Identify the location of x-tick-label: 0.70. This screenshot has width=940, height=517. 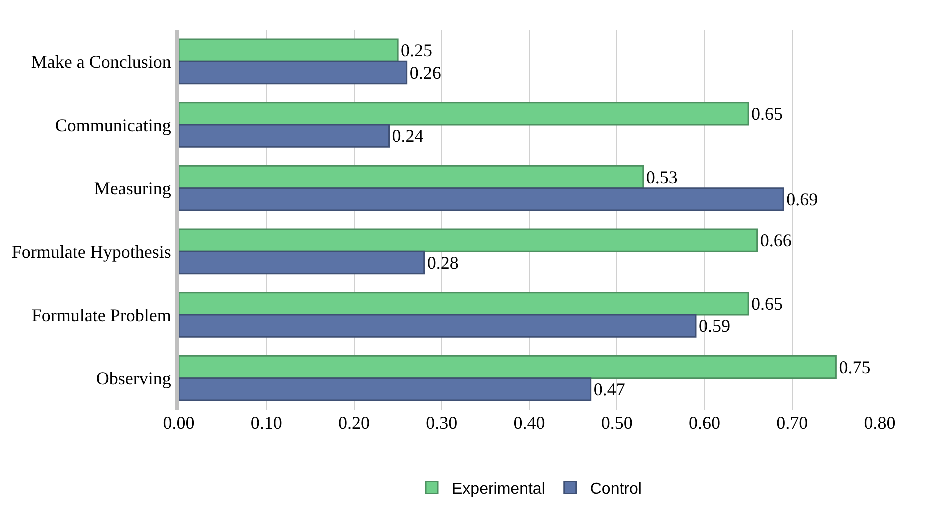
(792, 423).